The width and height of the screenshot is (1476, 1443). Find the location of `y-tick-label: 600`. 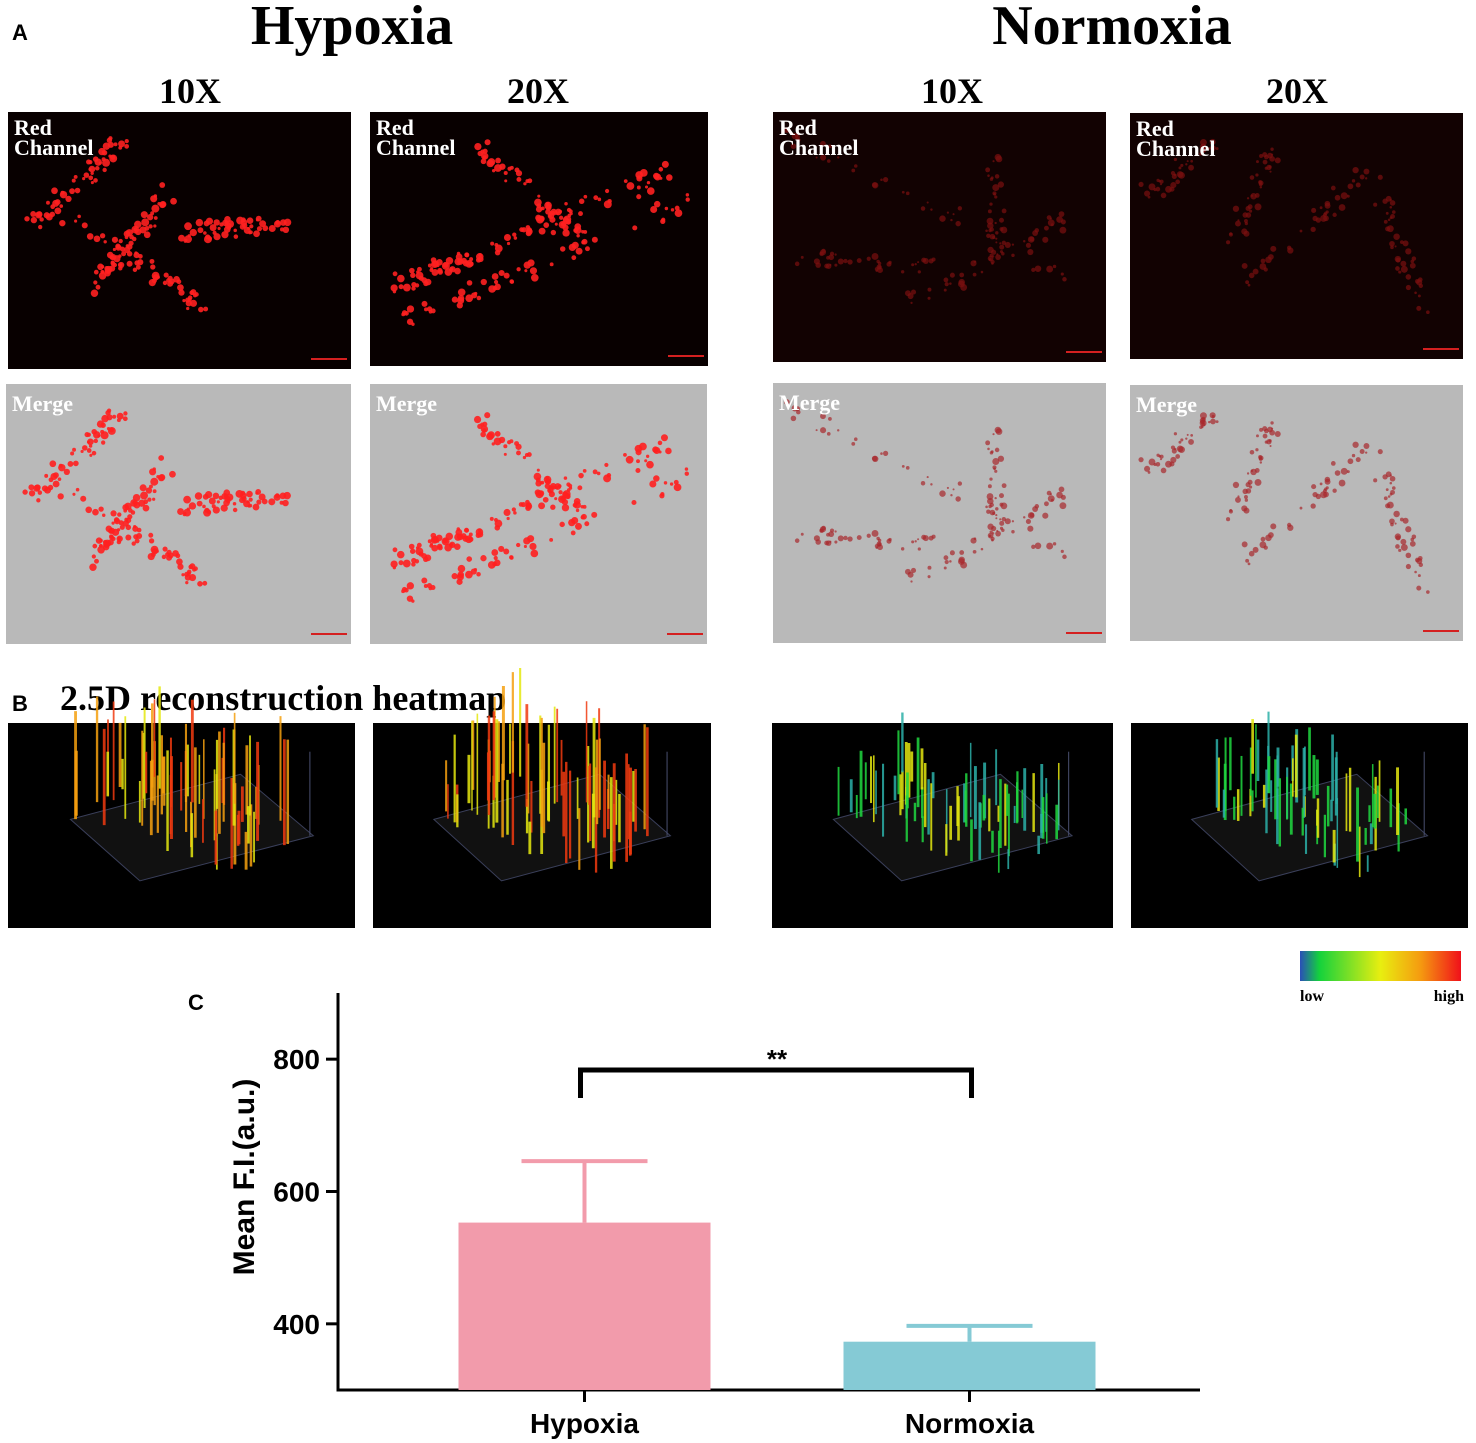

y-tick-label: 600 is located at coordinates (296, 1192).